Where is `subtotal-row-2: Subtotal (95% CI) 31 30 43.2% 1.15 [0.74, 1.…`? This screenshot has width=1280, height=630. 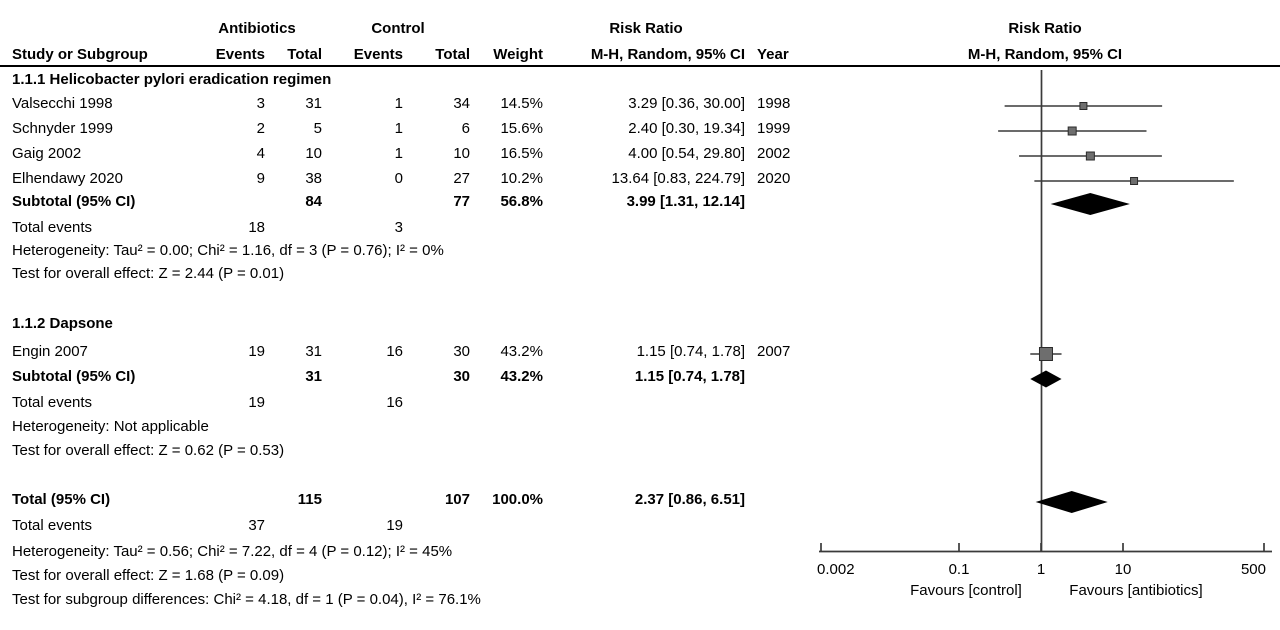
subtotal-row-2: Subtotal (95% CI) 31 30 43.2% 1.15 [0.74, 1.… is located at coordinates (405, 378).